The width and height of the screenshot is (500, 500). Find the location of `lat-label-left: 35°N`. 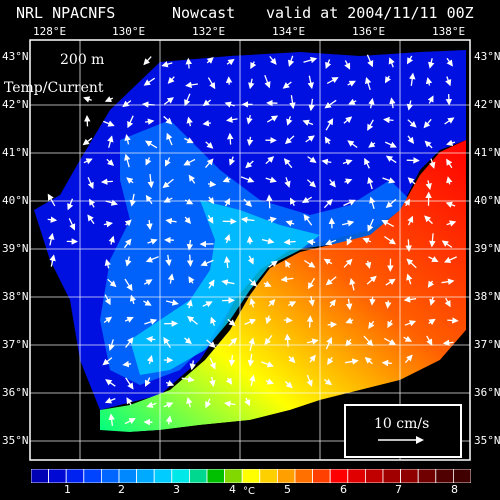

lat-label-left: 35°N is located at coordinates (15, 440).